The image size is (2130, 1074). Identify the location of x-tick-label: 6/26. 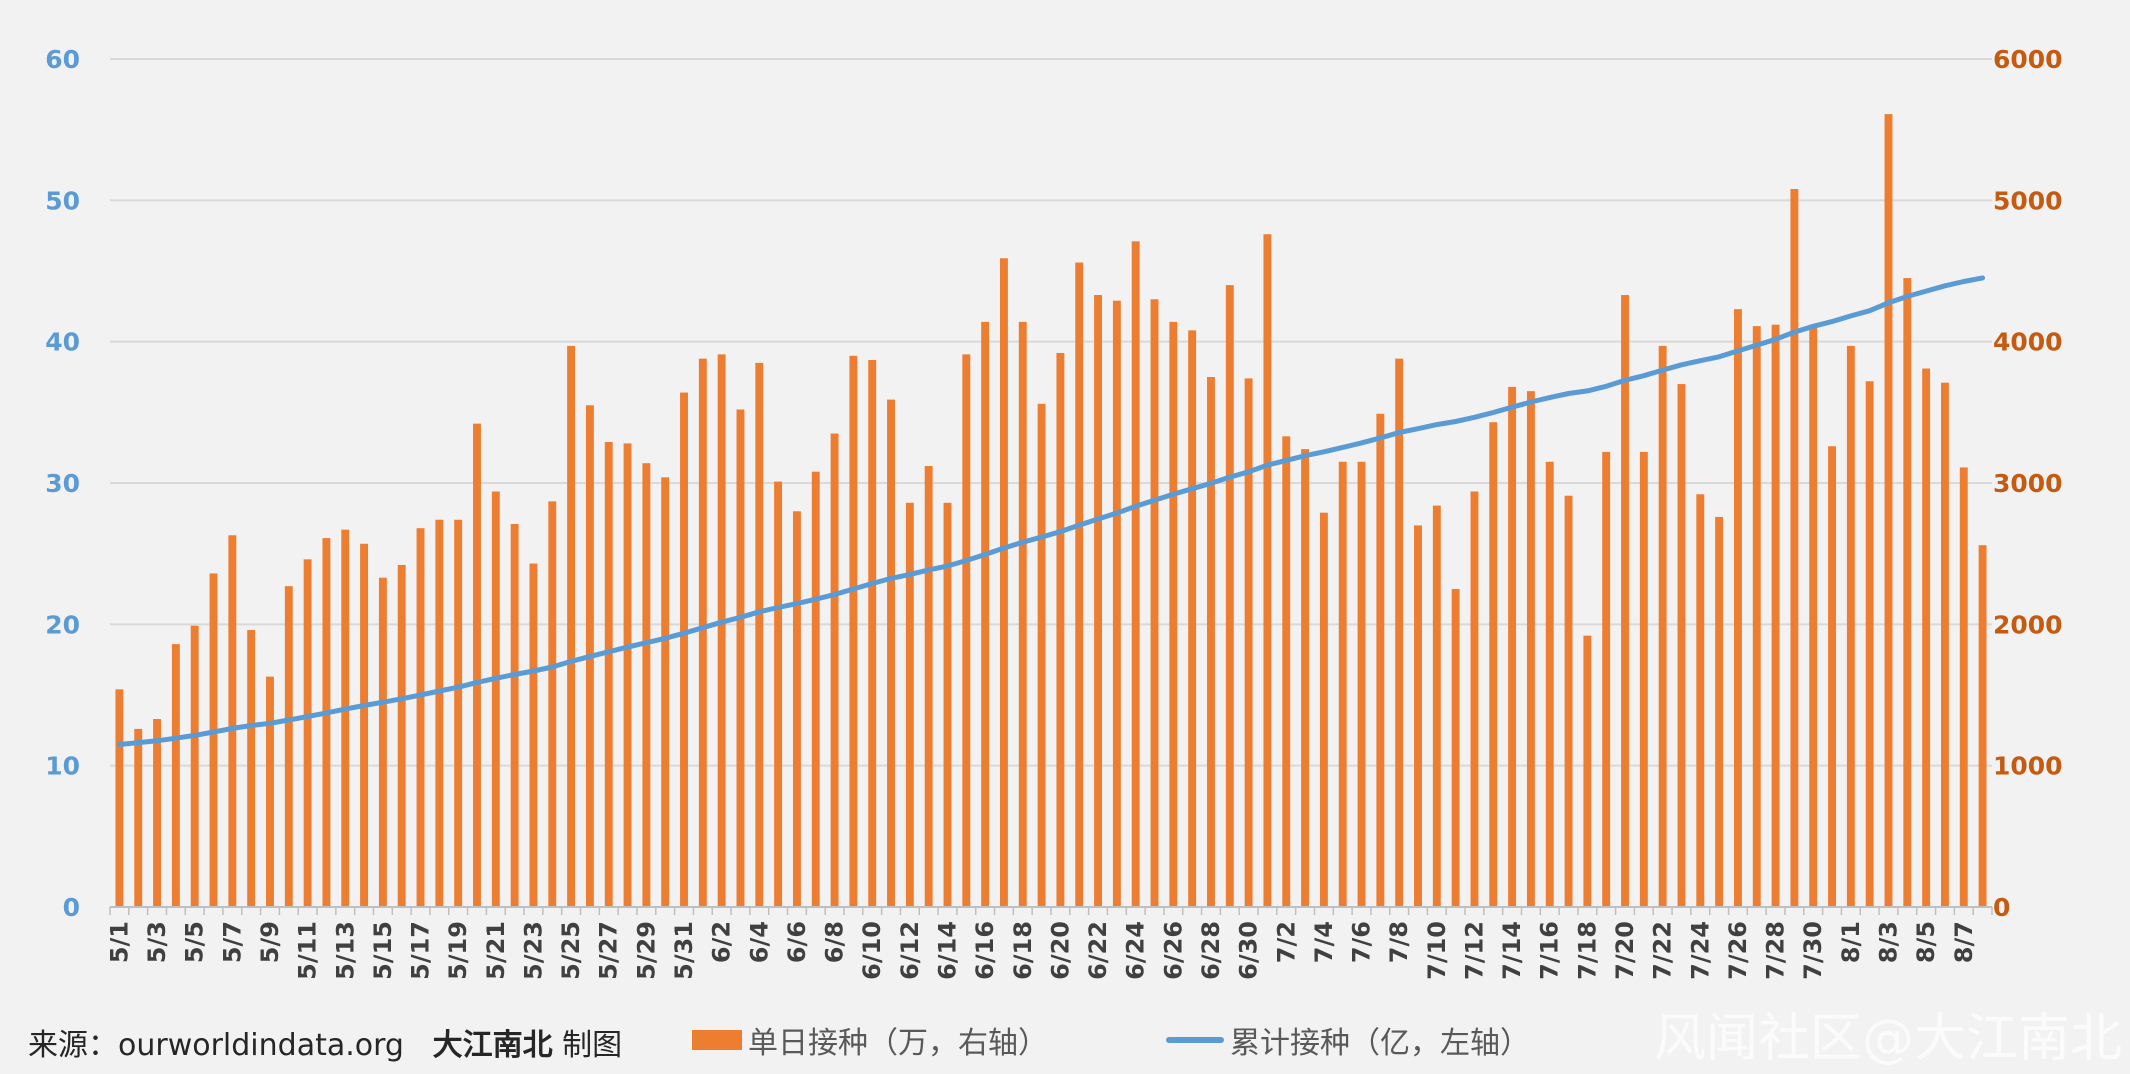
(1173, 950).